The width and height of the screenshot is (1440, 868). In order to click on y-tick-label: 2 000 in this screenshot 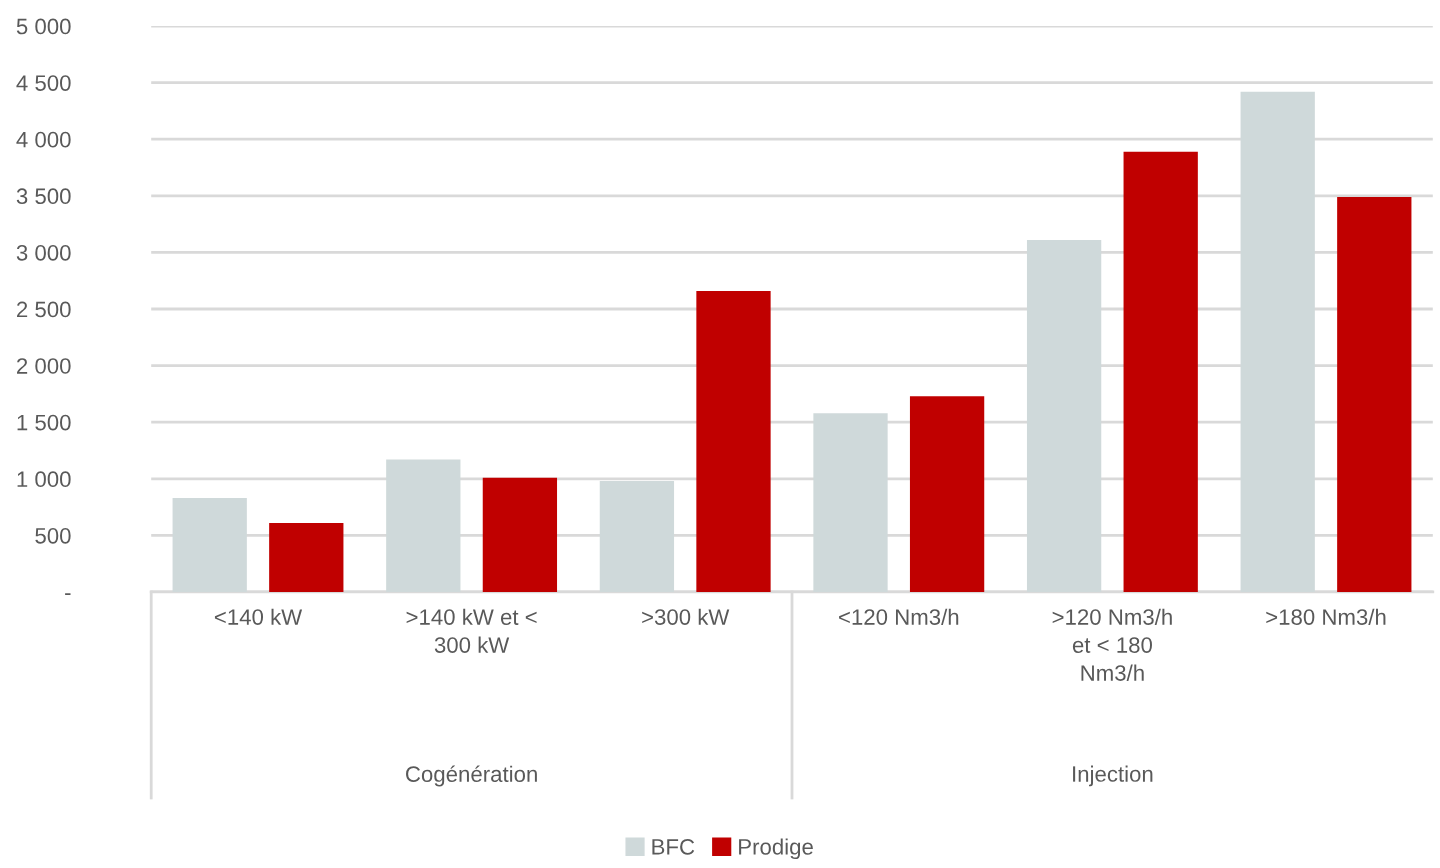, I will do `click(44, 366)`.